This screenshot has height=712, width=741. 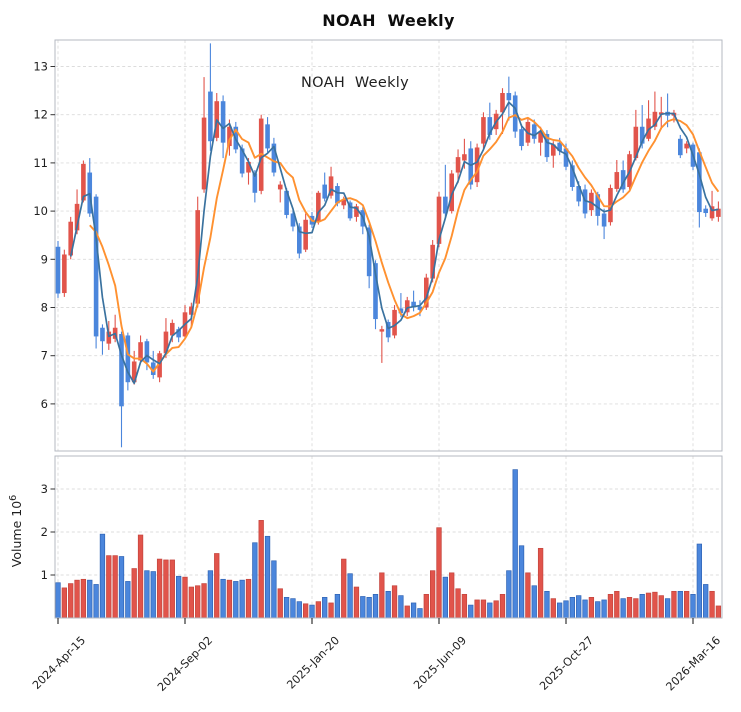 I want to click on price-tick-label: 12, so click(x=40, y=115).